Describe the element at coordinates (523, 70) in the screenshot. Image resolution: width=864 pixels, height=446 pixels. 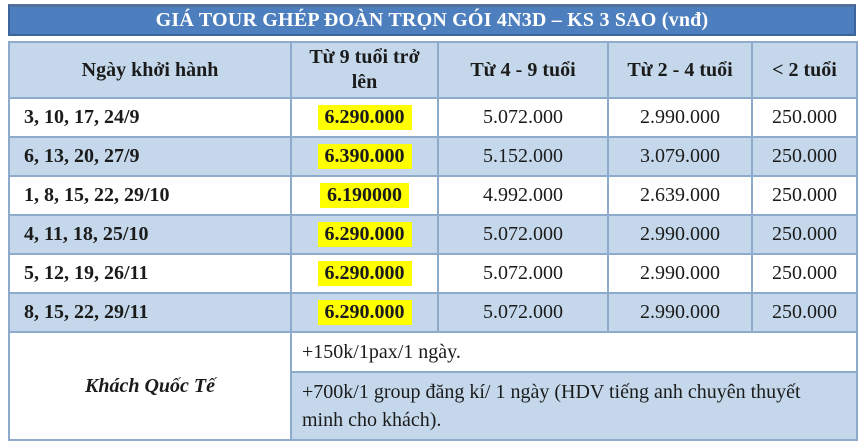
I see `column-header-age-4-9: Từ 4 - 9 tuổi` at that location.